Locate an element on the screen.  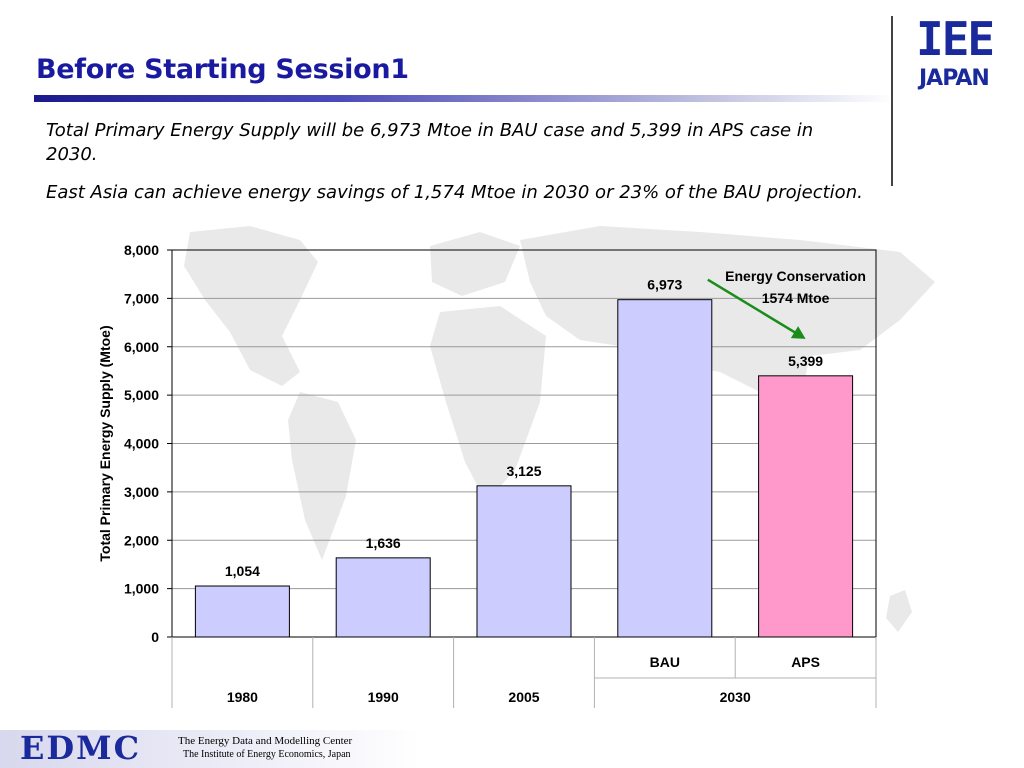
header-divider is located at coordinates (892, 101).